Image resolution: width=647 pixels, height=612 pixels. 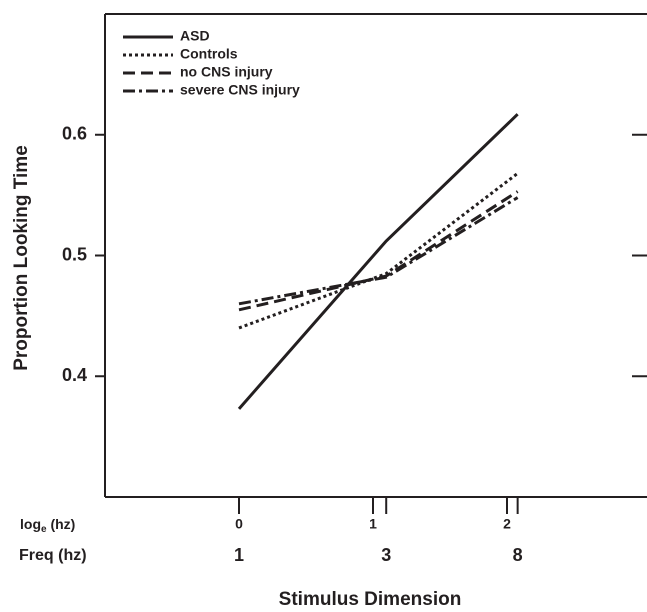 I want to click on log-base: log, so click(x=30, y=524).